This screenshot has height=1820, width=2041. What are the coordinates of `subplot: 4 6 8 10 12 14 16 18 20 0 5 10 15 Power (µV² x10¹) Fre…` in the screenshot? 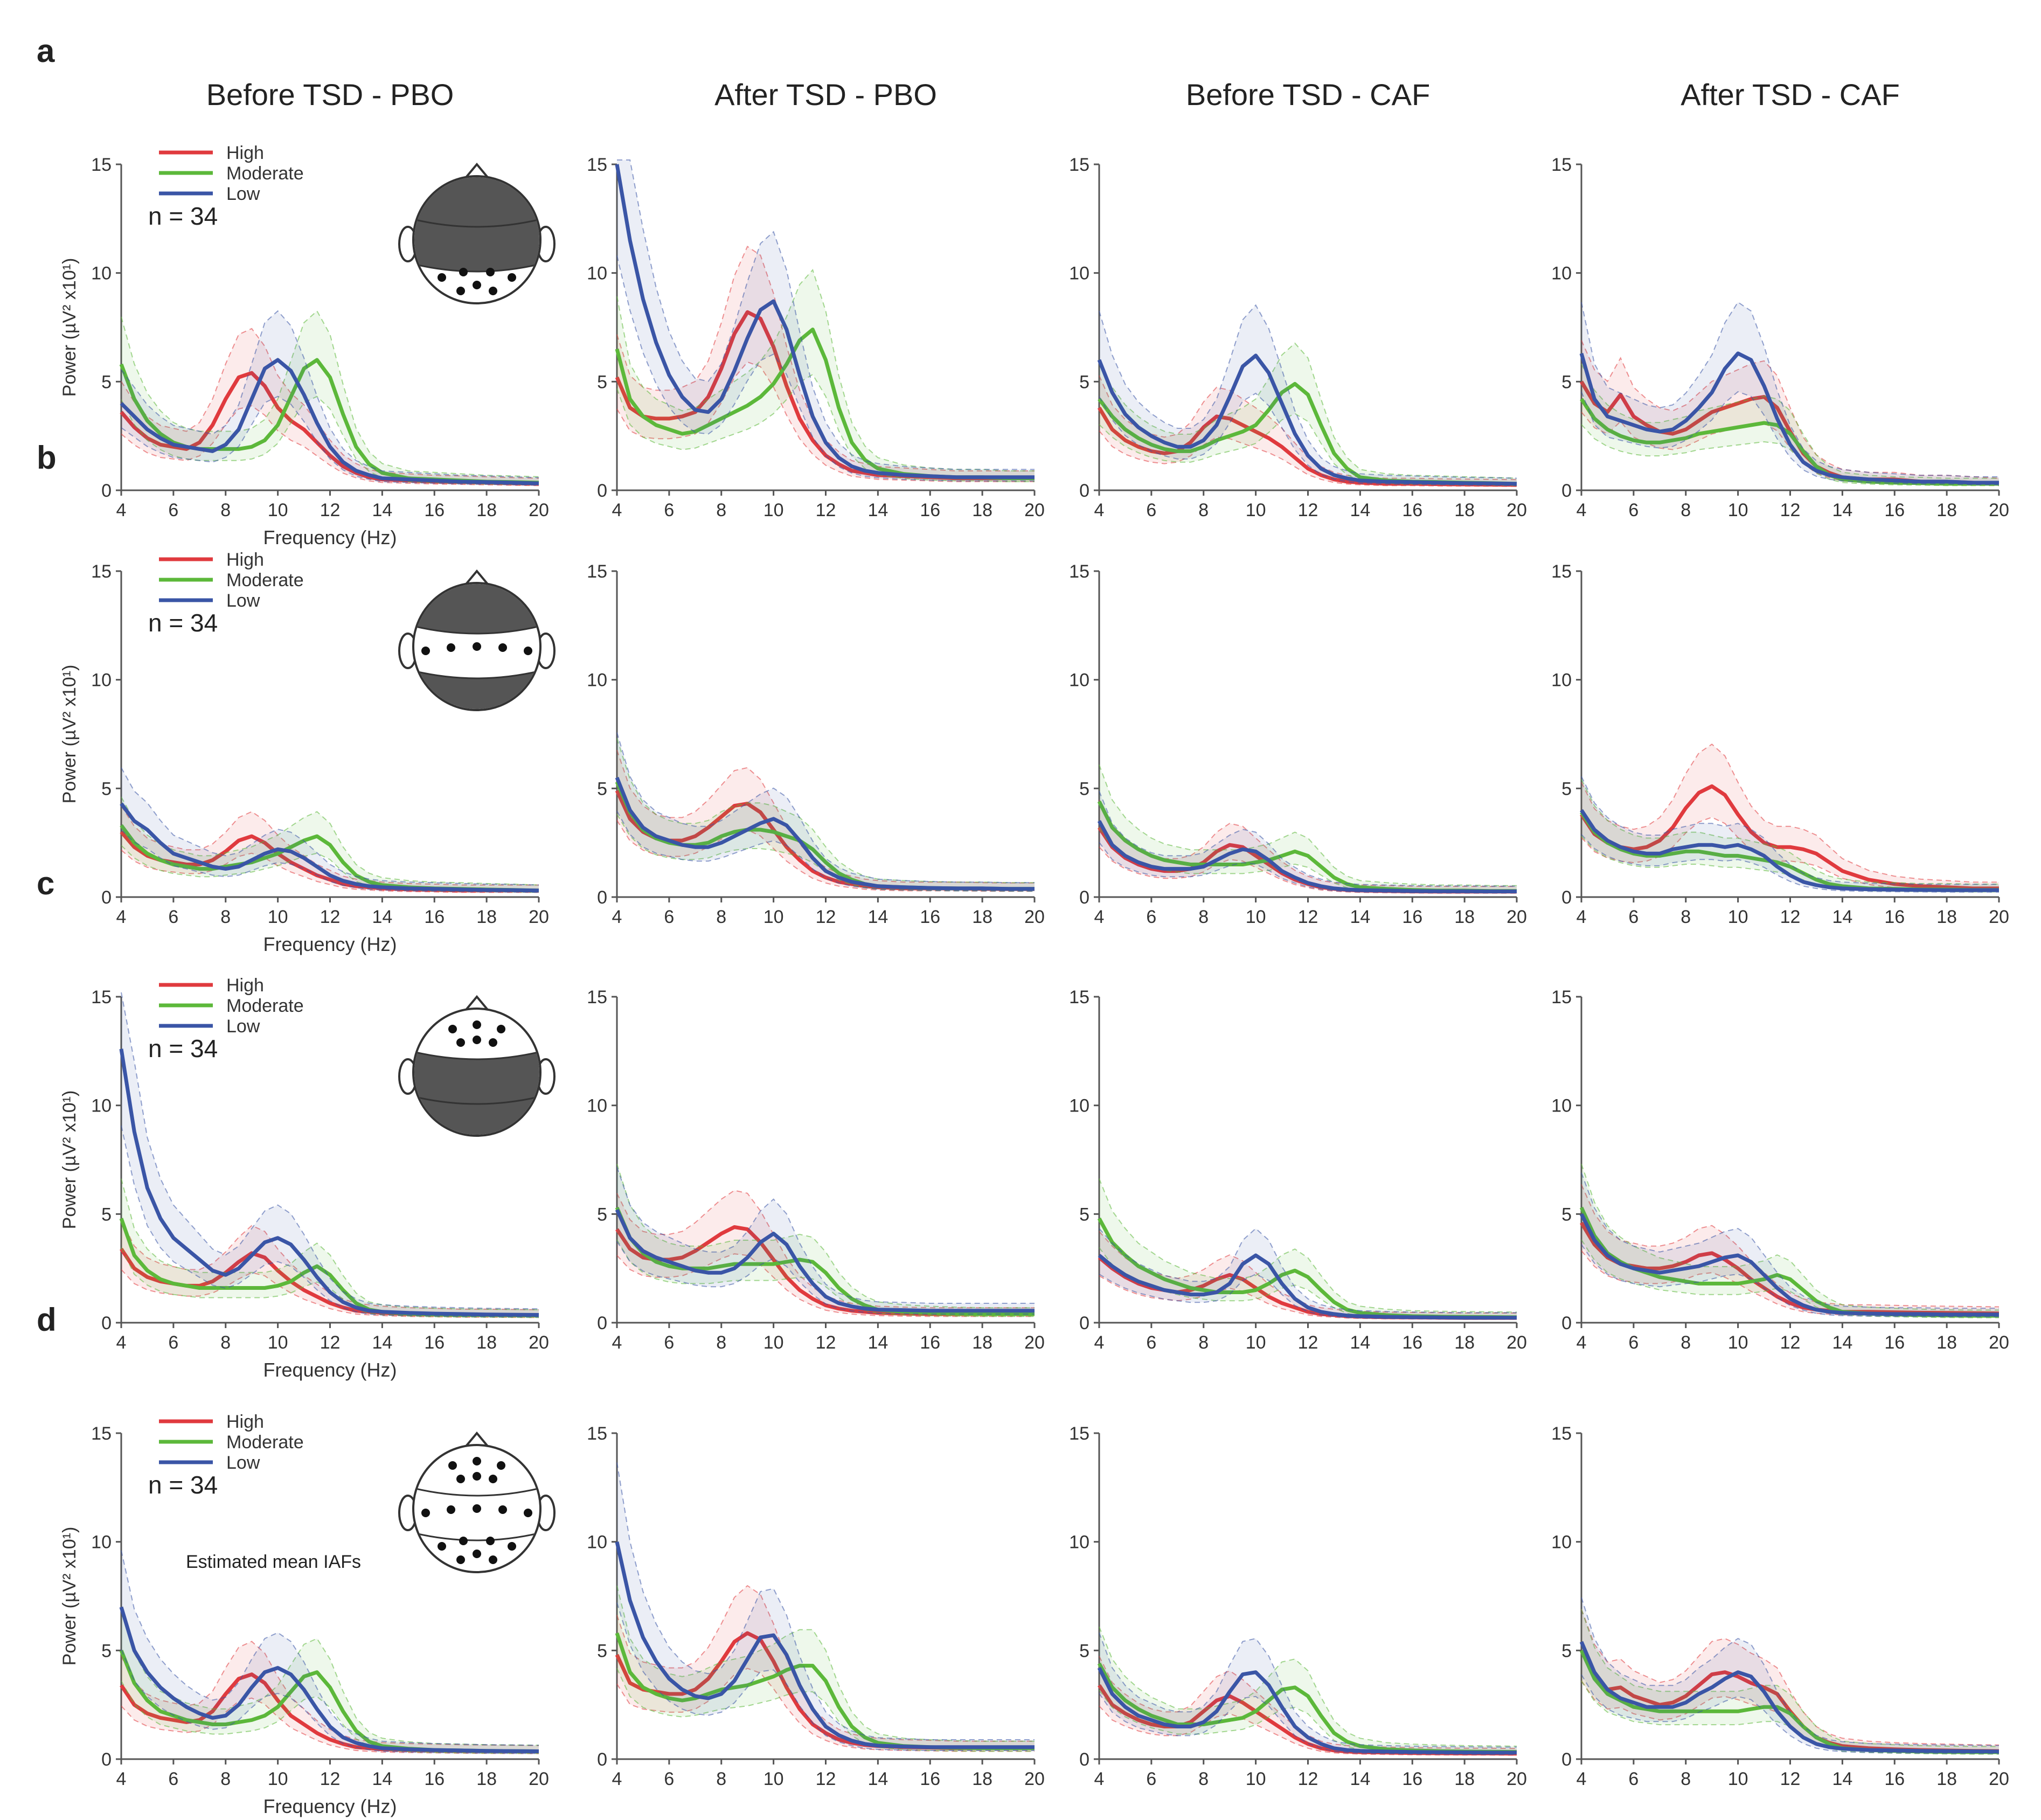 It's located at (307, 1614).